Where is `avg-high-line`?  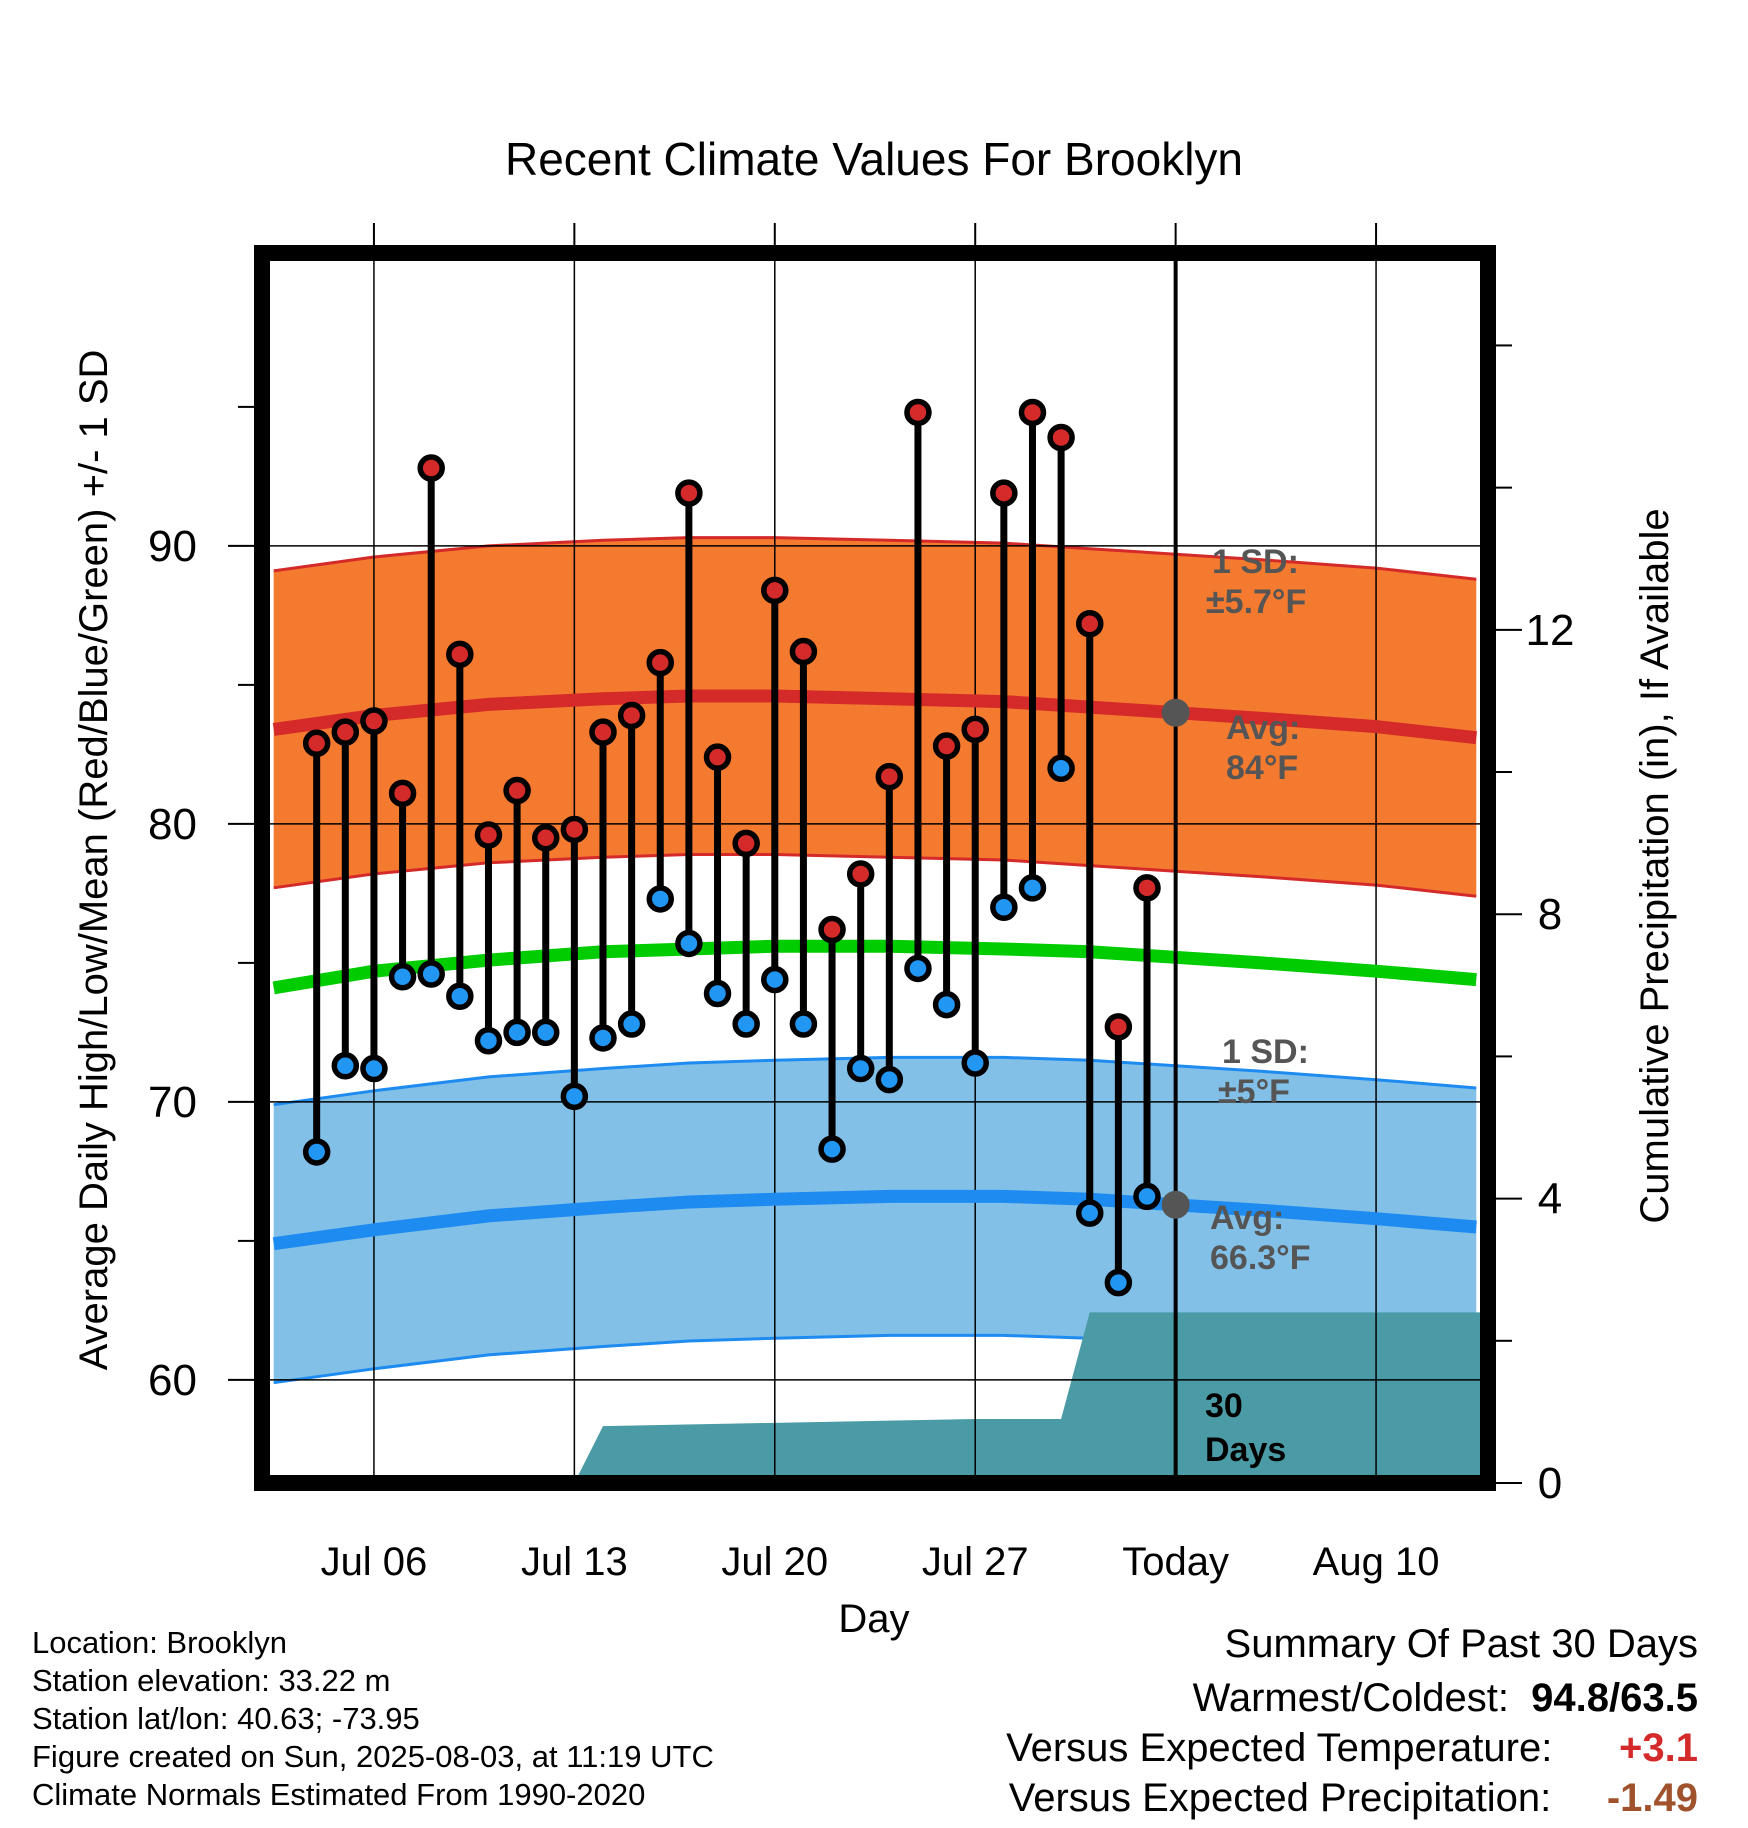 avg-high-line is located at coordinates (875, 717).